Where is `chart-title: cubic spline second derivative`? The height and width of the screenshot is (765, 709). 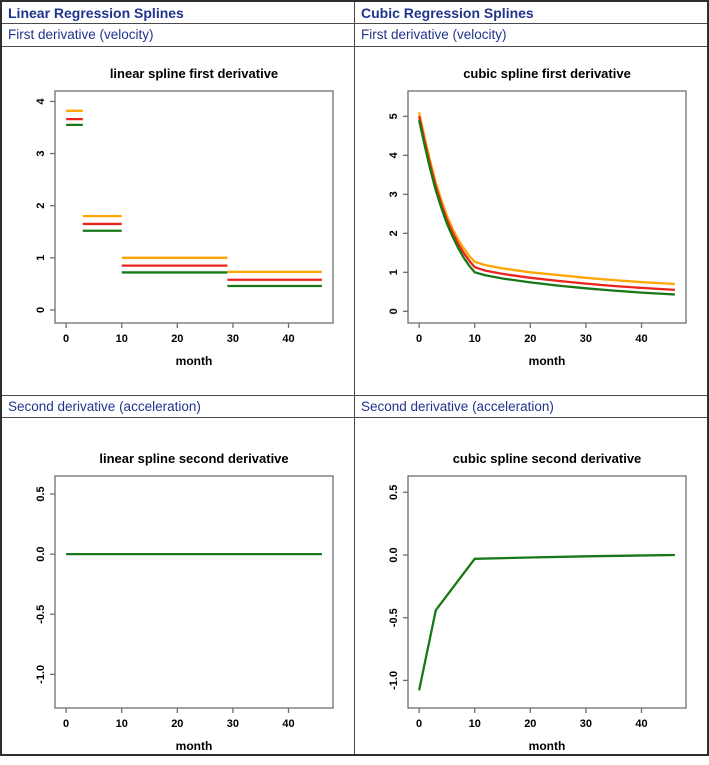
chart-title: cubic spline second derivative is located at coordinates (547, 458).